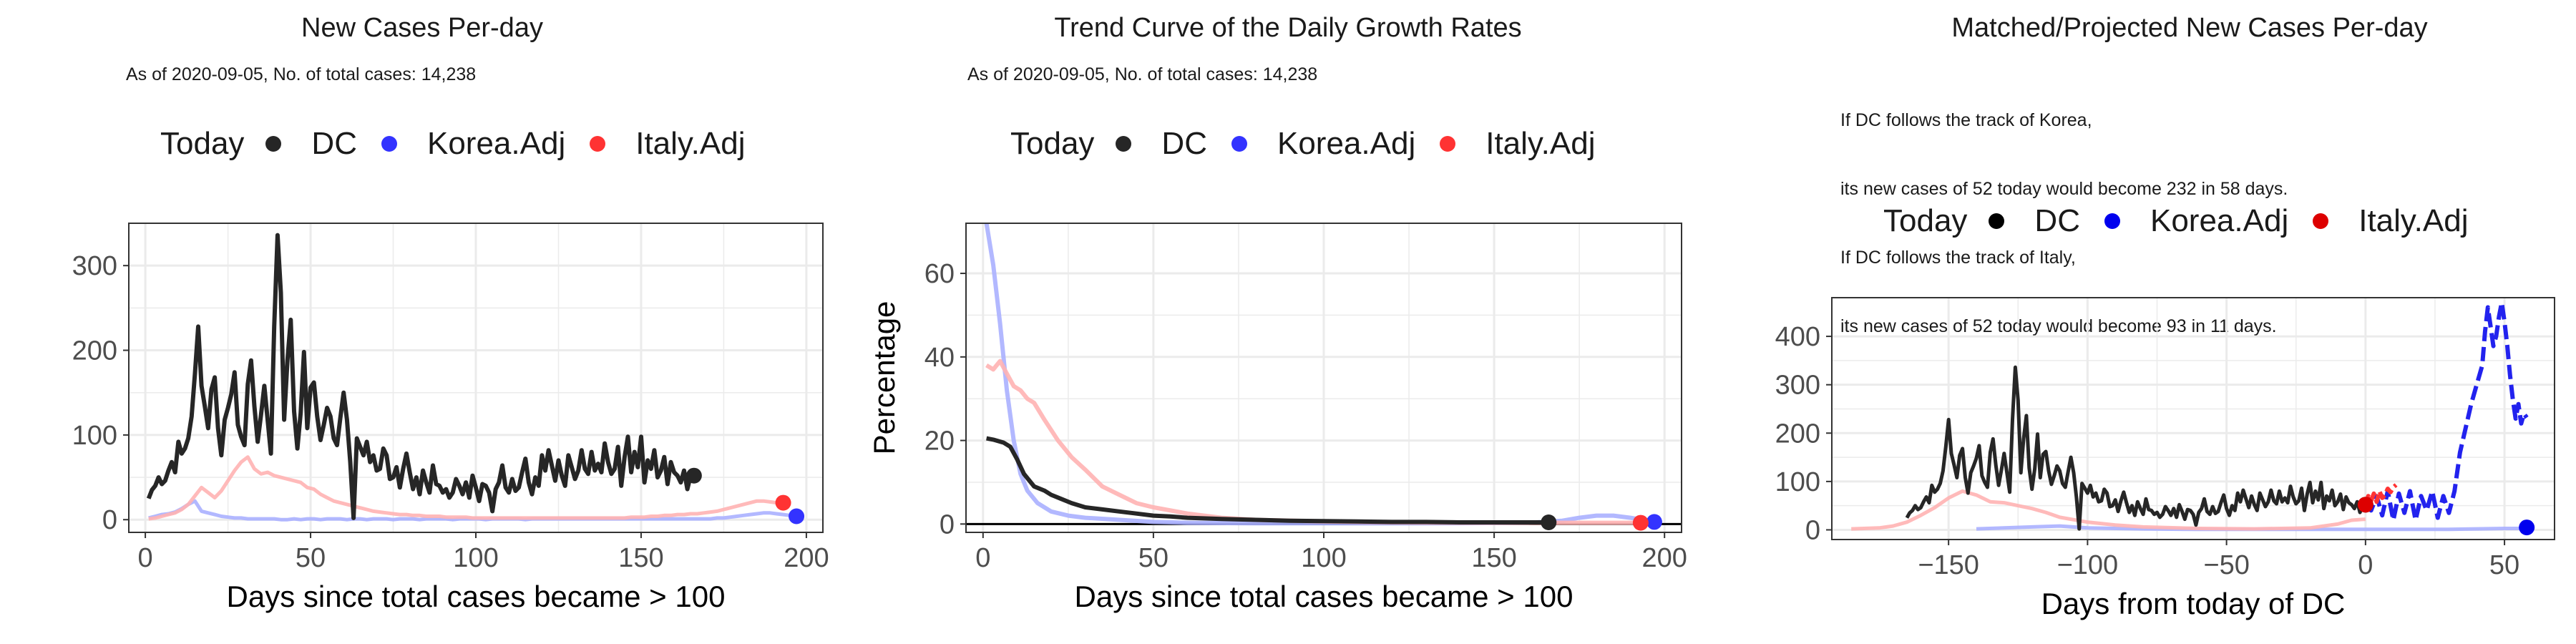 This screenshot has height=644, width=2576. What do you see at coordinates (1948, 565) in the screenshot?
I see `x-tick-label: −150` at bounding box center [1948, 565].